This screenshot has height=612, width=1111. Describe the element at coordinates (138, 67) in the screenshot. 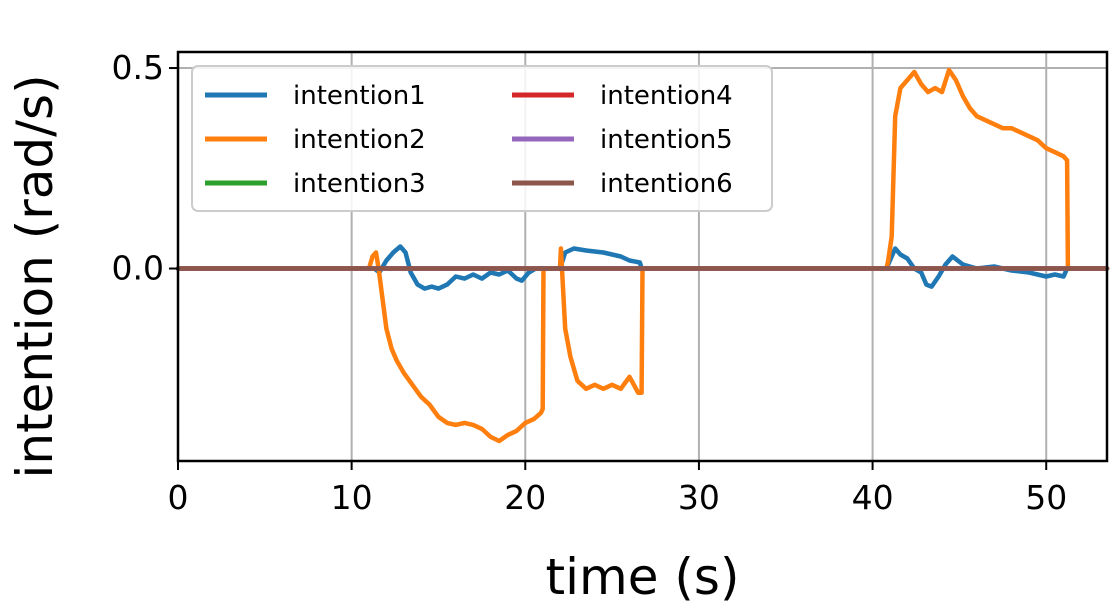

I see `y-tick-label: 0.5` at that location.